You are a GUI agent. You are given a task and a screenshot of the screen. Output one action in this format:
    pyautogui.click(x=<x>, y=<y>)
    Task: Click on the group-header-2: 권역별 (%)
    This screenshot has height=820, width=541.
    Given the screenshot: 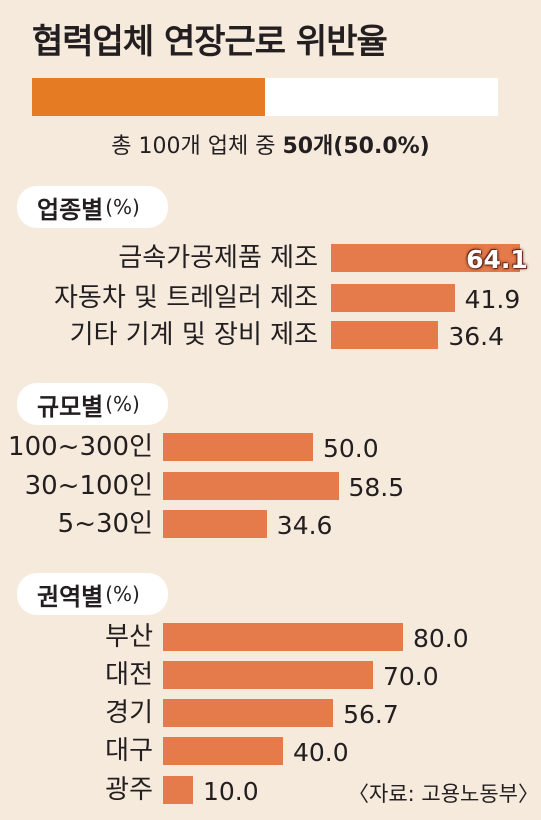 What is the action you would take?
    pyautogui.click(x=92, y=594)
    